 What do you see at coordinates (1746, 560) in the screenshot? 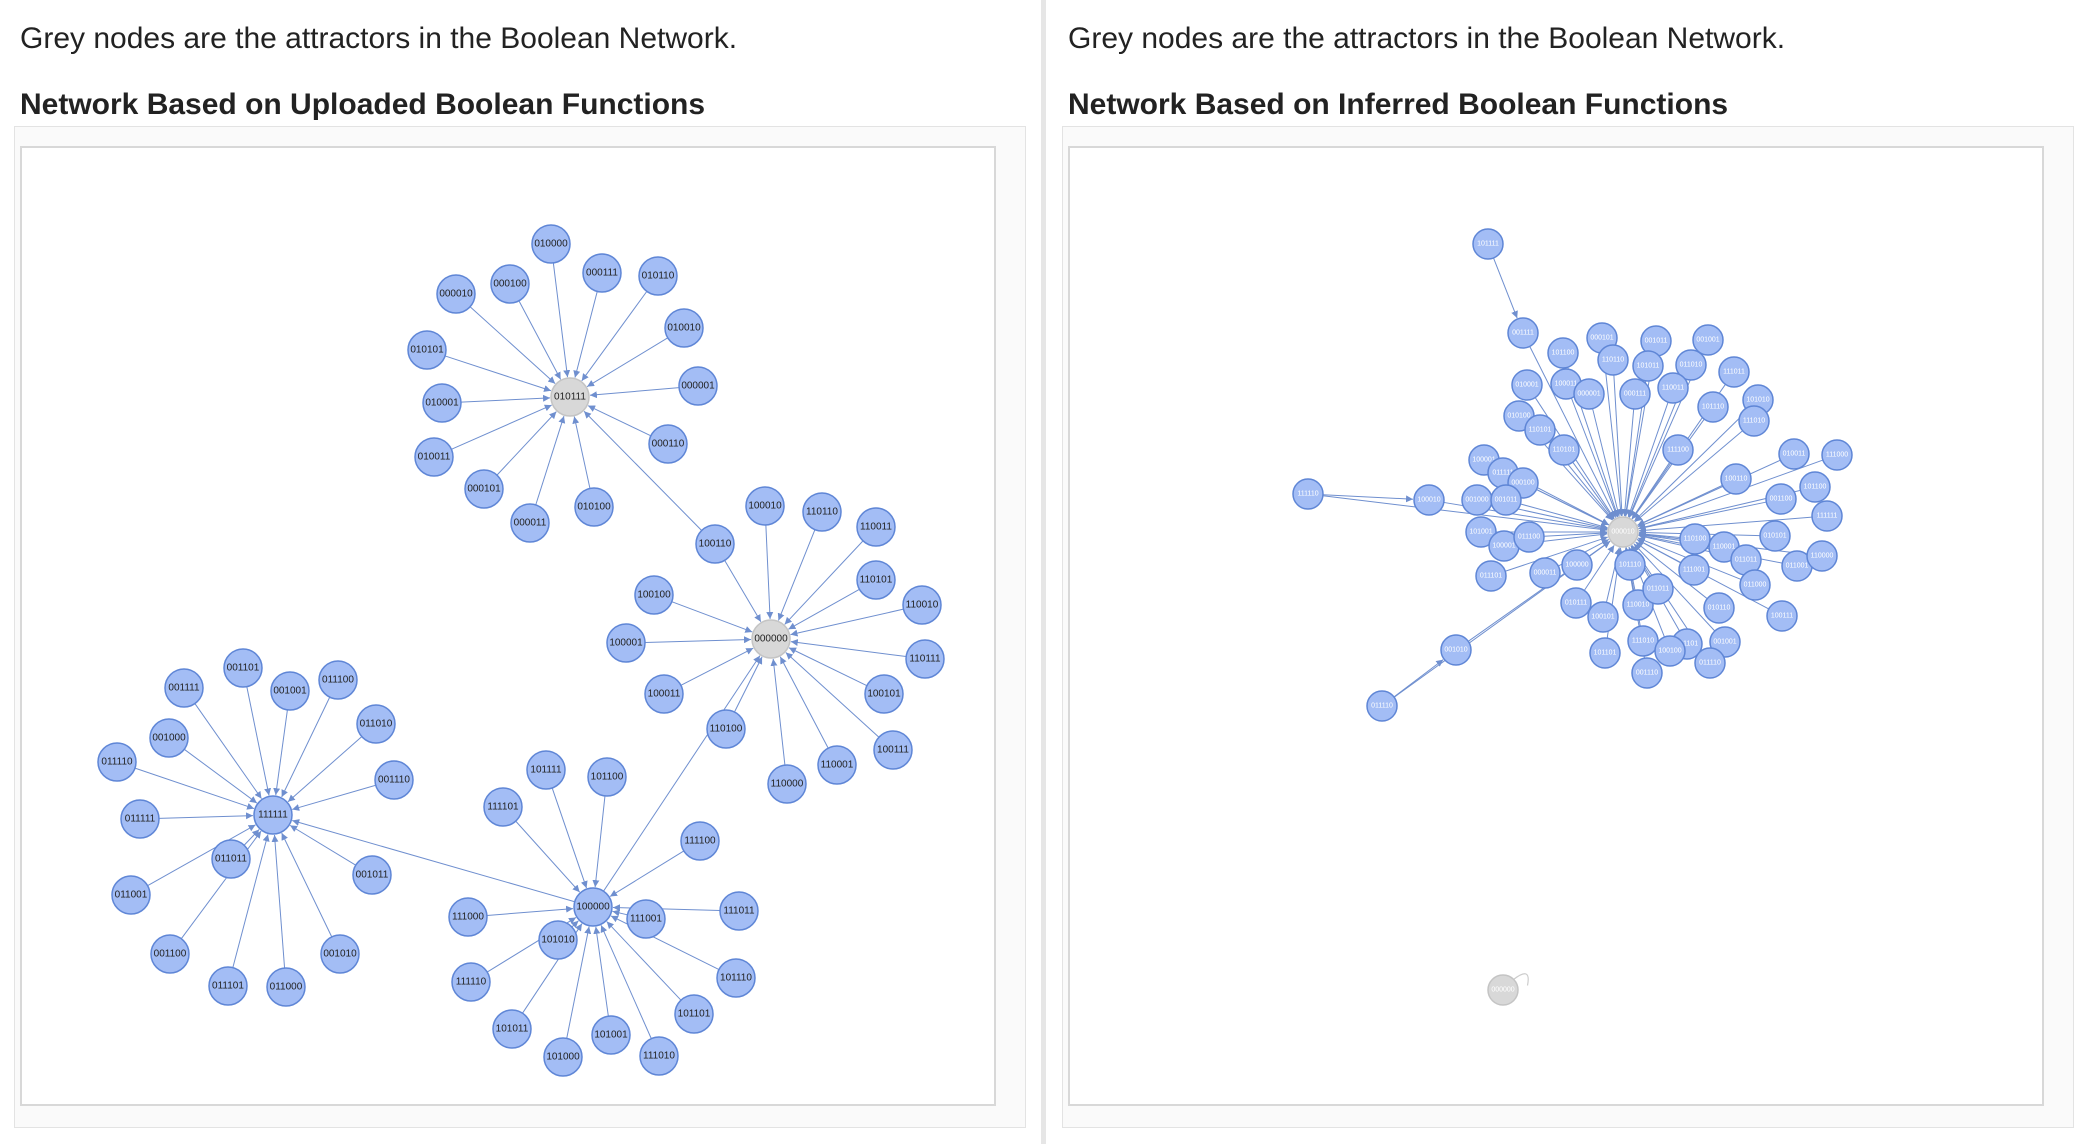
I see `state-node: 011011` at bounding box center [1746, 560].